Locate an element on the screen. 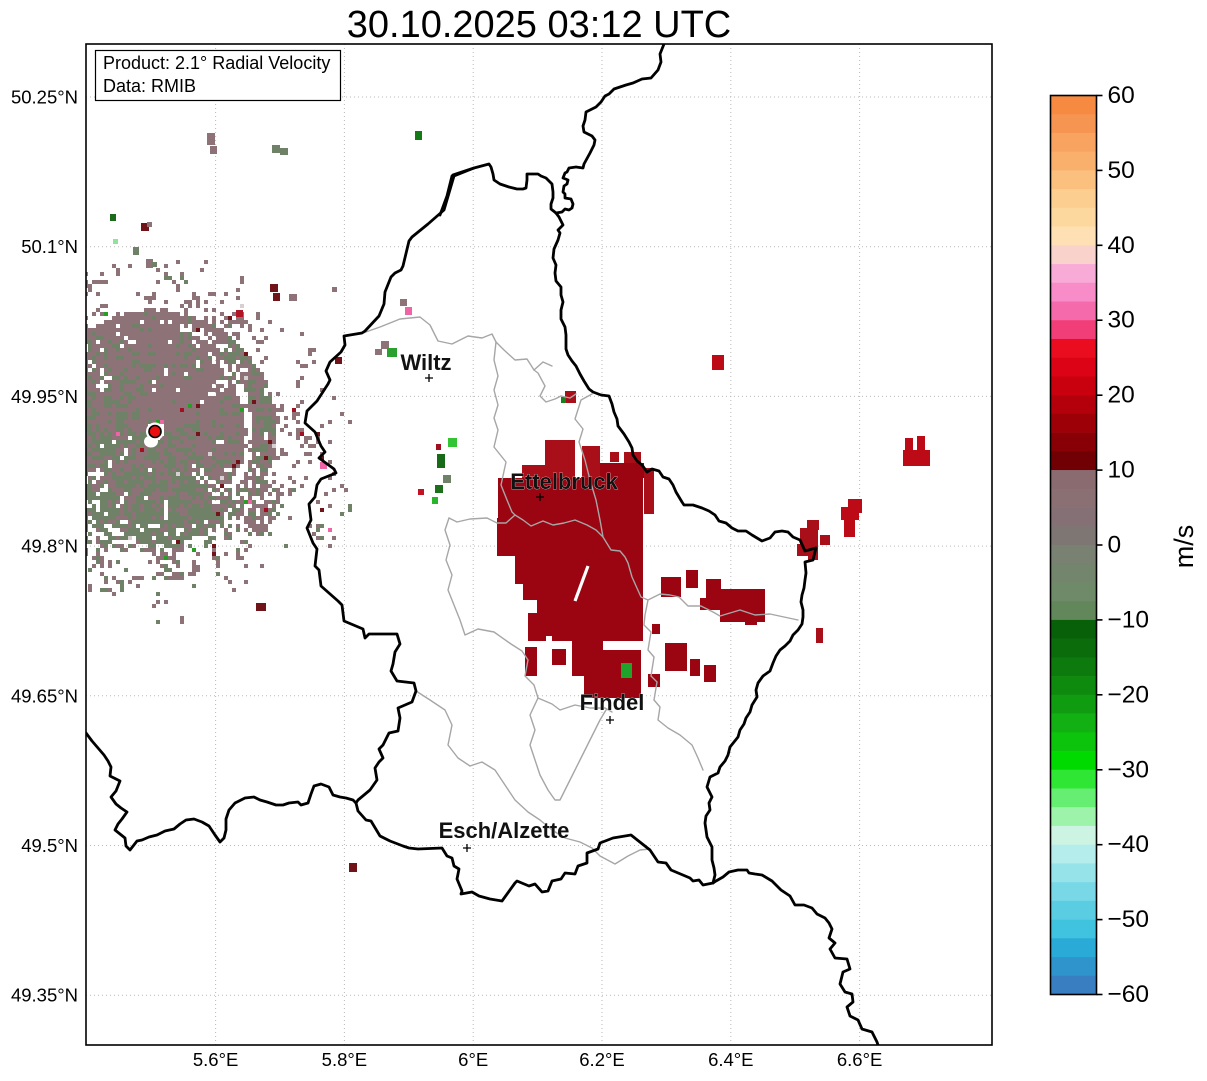 Image resolution: width=1207 pixels, height=1081 pixels. svg-text: 5.8°E is located at coordinates (344, 1059).